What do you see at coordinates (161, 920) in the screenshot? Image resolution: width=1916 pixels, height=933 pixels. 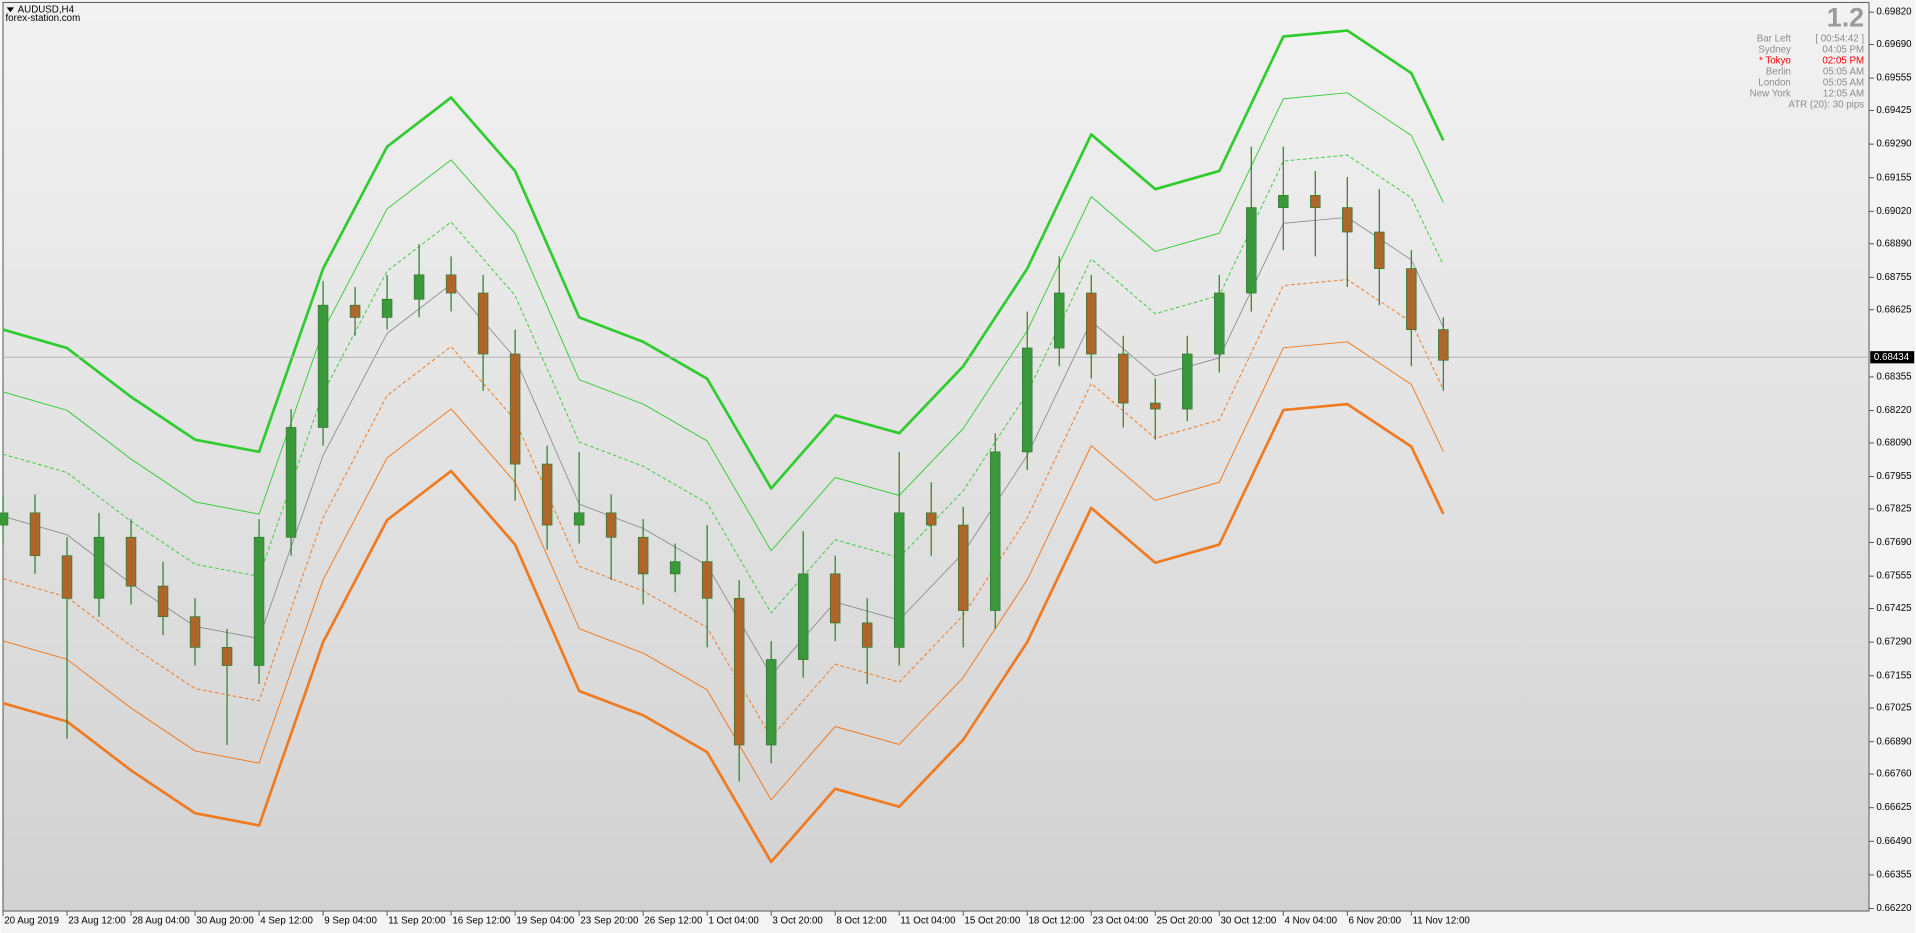 I see `x-tick-label: 28 Aug 04:00` at bounding box center [161, 920].